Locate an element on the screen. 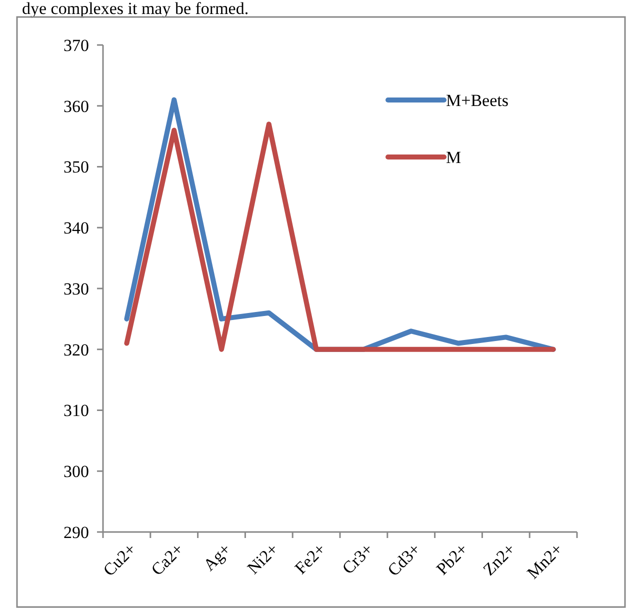 The height and width of the screenshot is (608, 628). x-tick-label: Ag+ is located at coordinates (217, 557).